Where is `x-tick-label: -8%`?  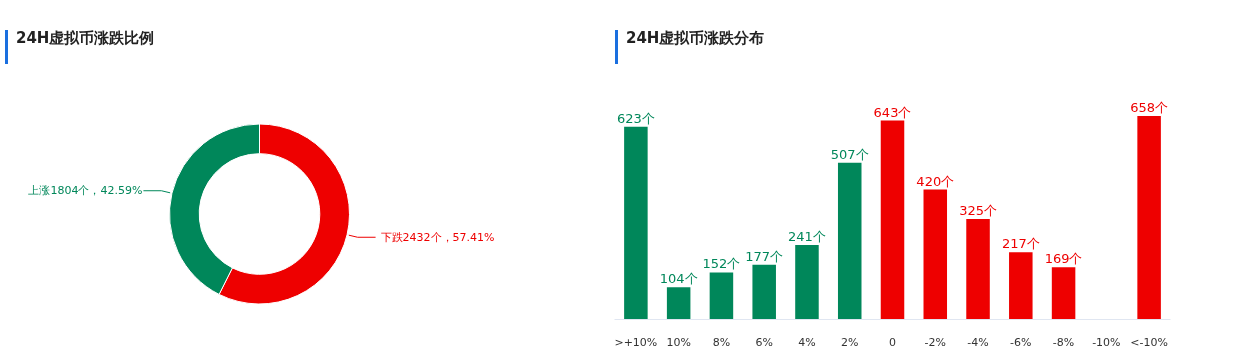 x-tick-label: -8% is located at coordinates (1063, 341).